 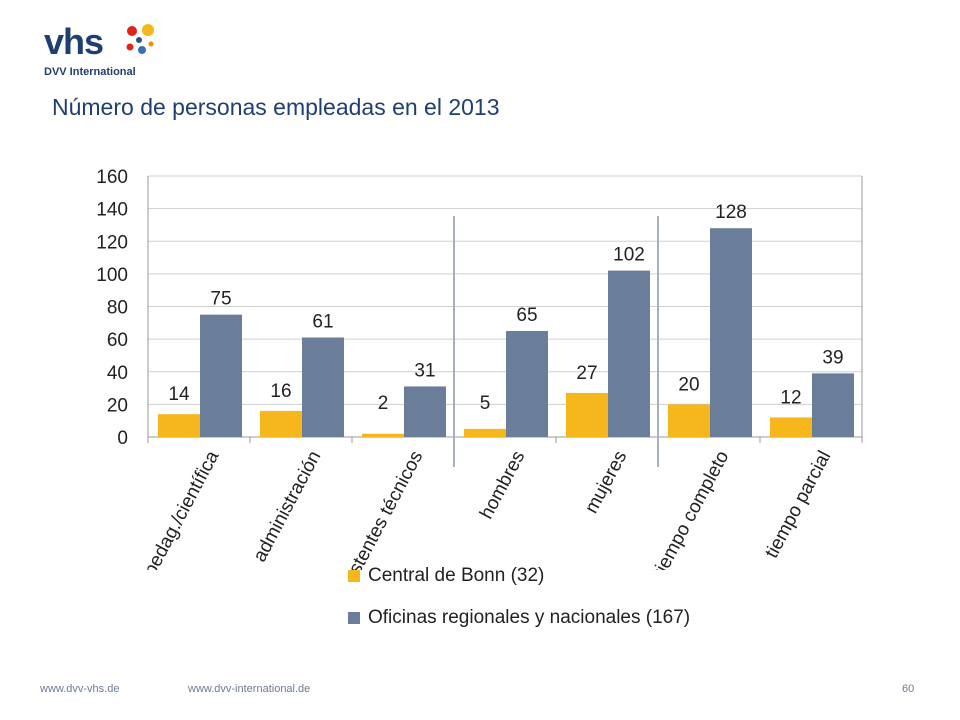 What do you see at coordinates (280, 391) in the screenshot?
I see `data-label: 16` at bounding box center [280, 391].